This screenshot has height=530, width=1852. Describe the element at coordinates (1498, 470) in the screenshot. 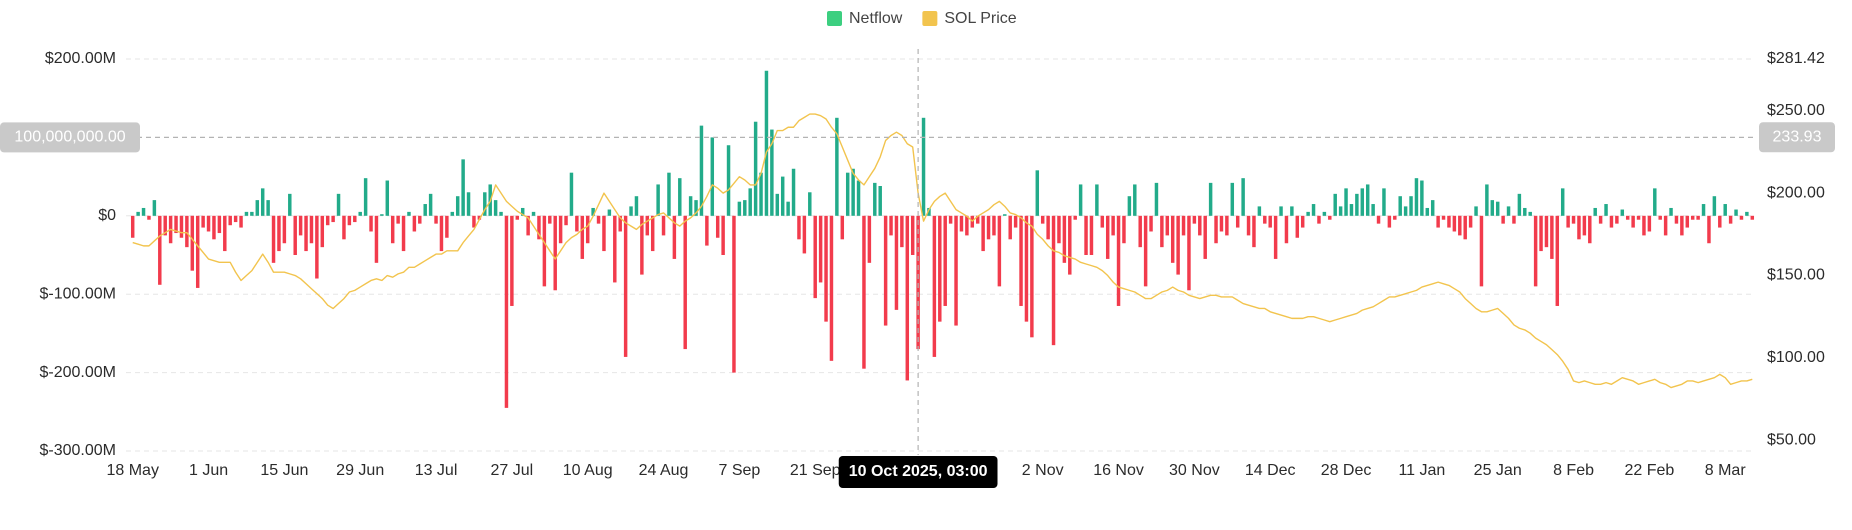

I see `x-tick-label: 25 Jan` at that location.